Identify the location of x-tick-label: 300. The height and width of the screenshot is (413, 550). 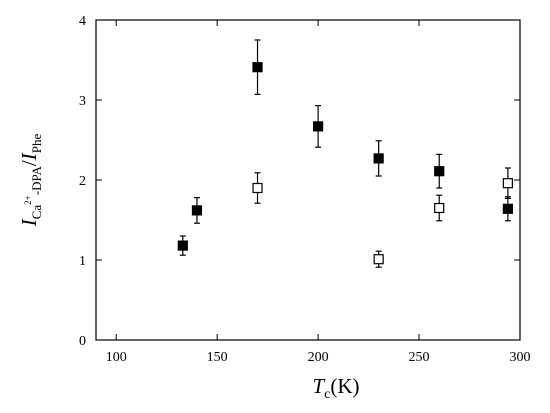
(520, 357).